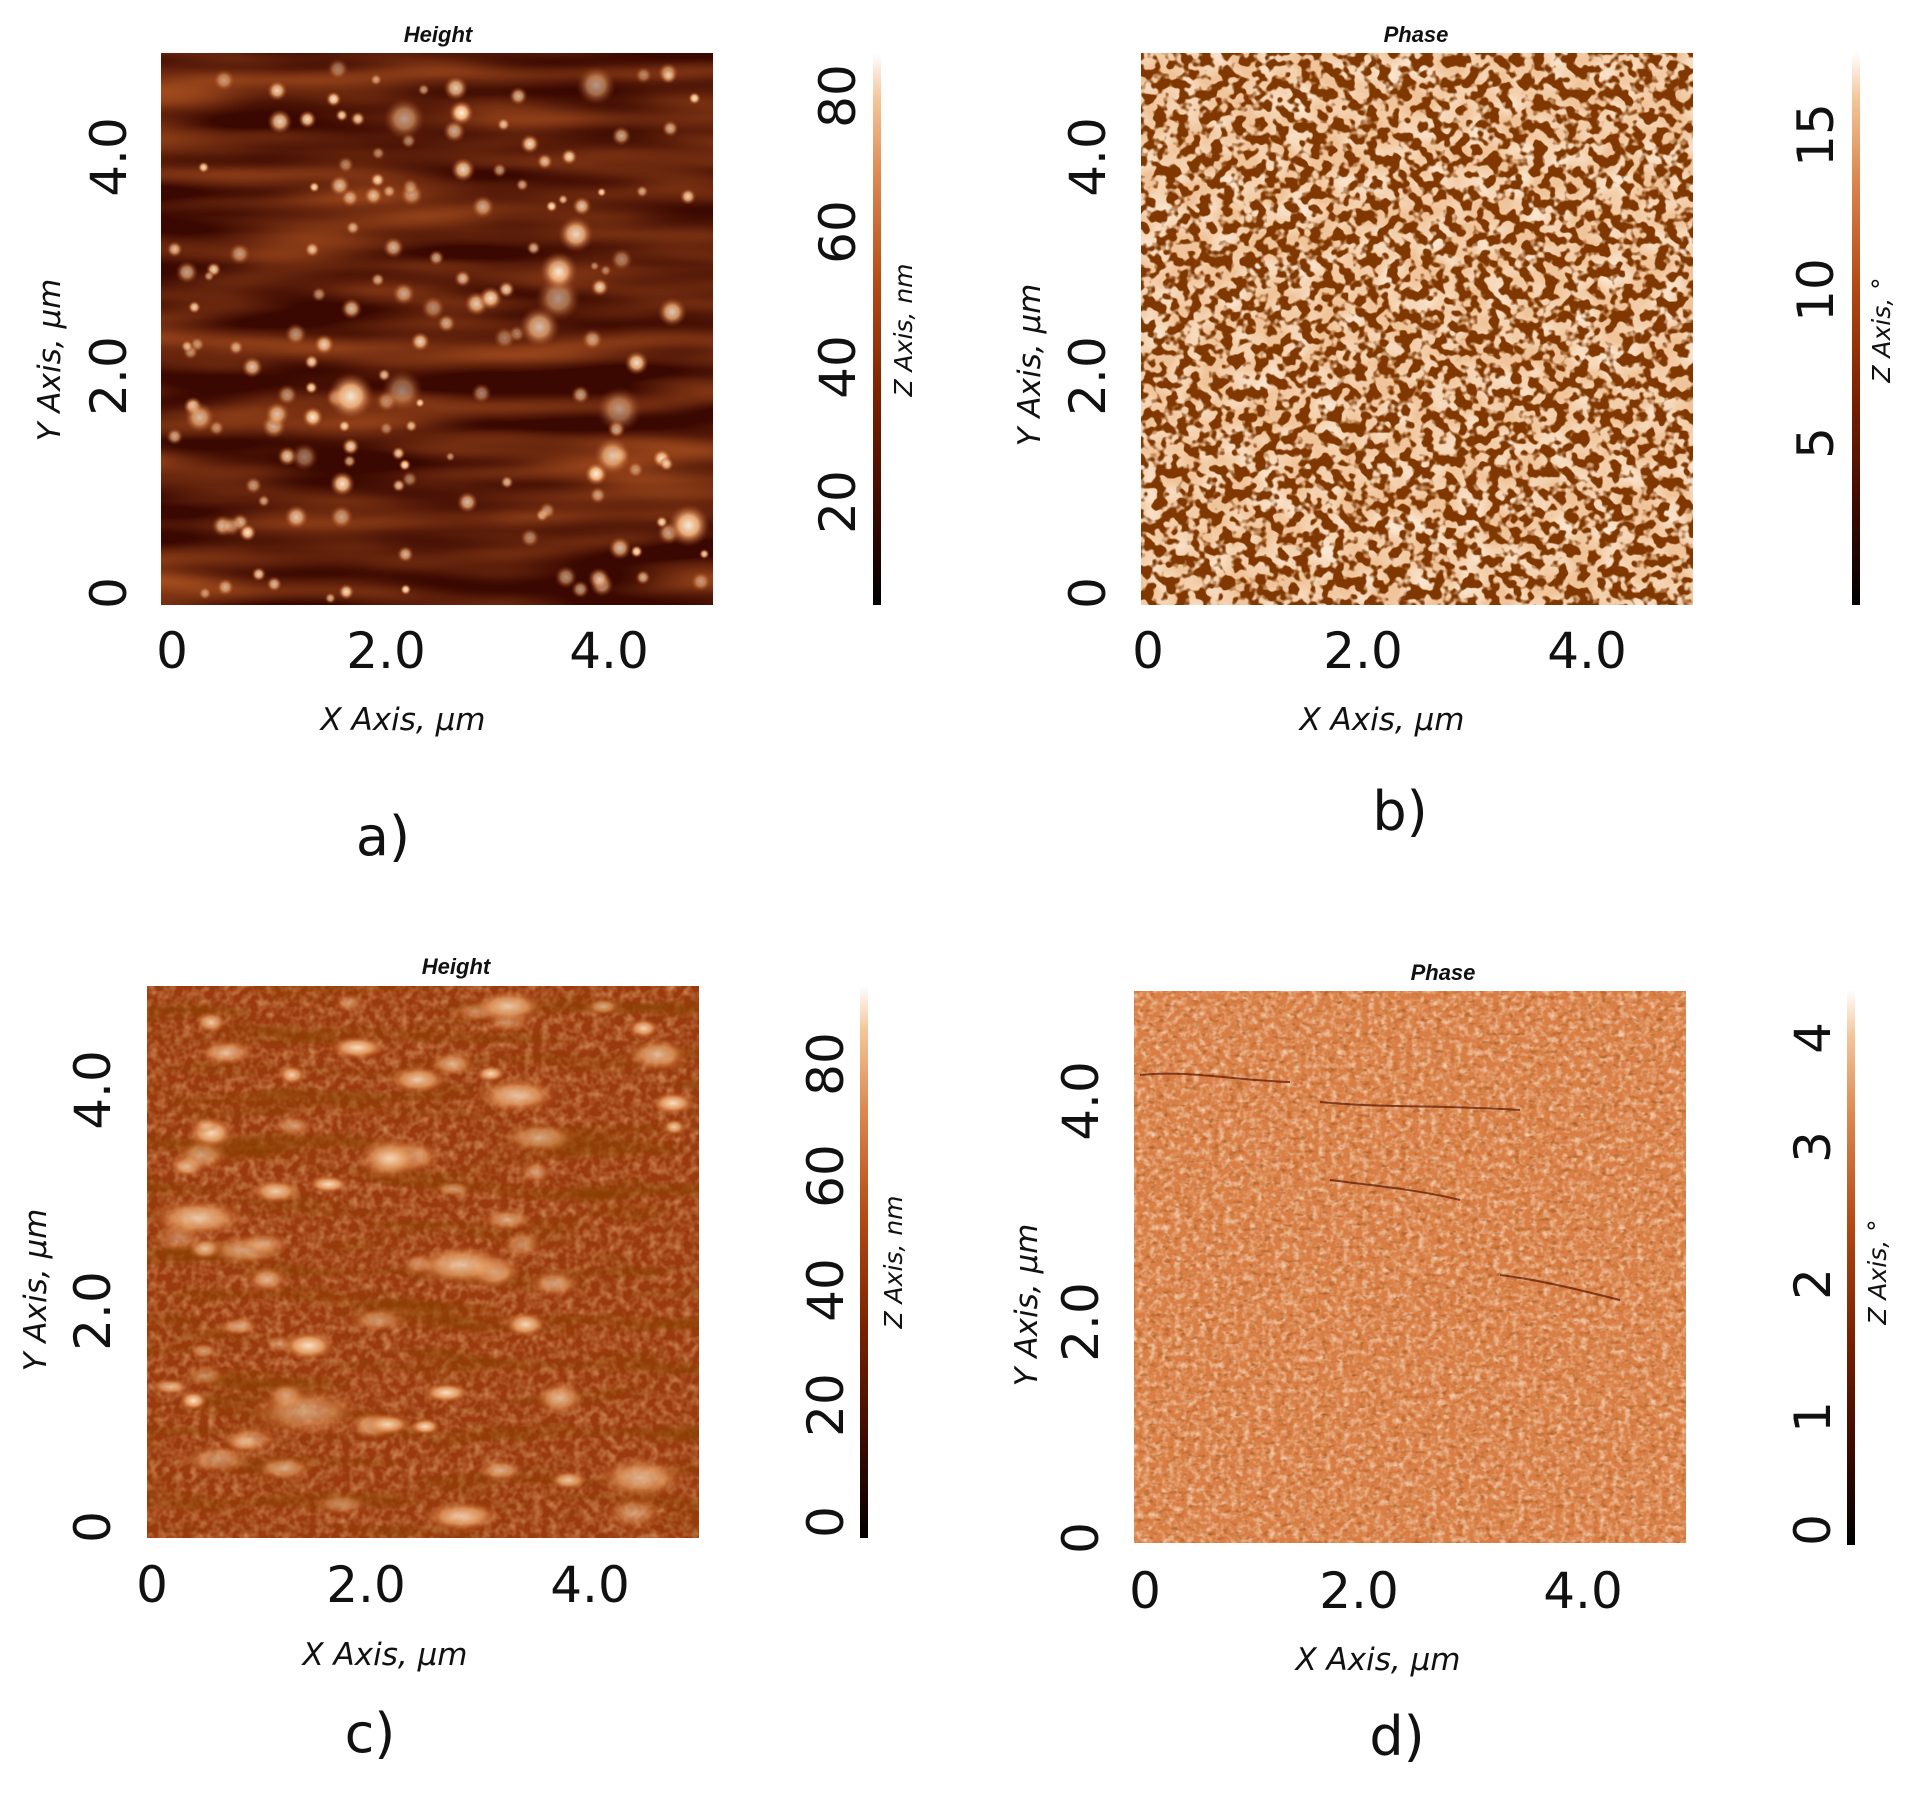  I want to click on y-ticks-b: 0 2.0 4.0, so click(1088, 363).